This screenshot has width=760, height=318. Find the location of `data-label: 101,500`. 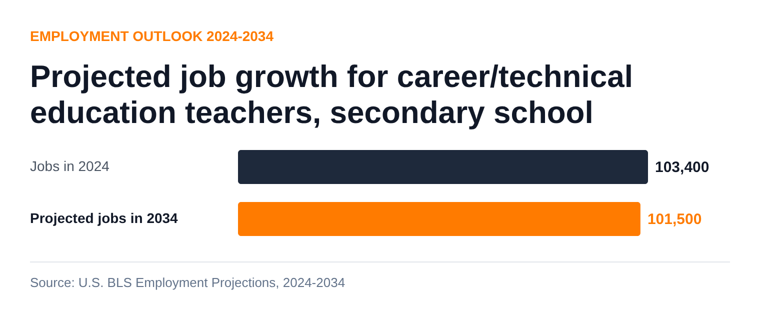

data-label: 101,500 is located at coordinates (674, 219).